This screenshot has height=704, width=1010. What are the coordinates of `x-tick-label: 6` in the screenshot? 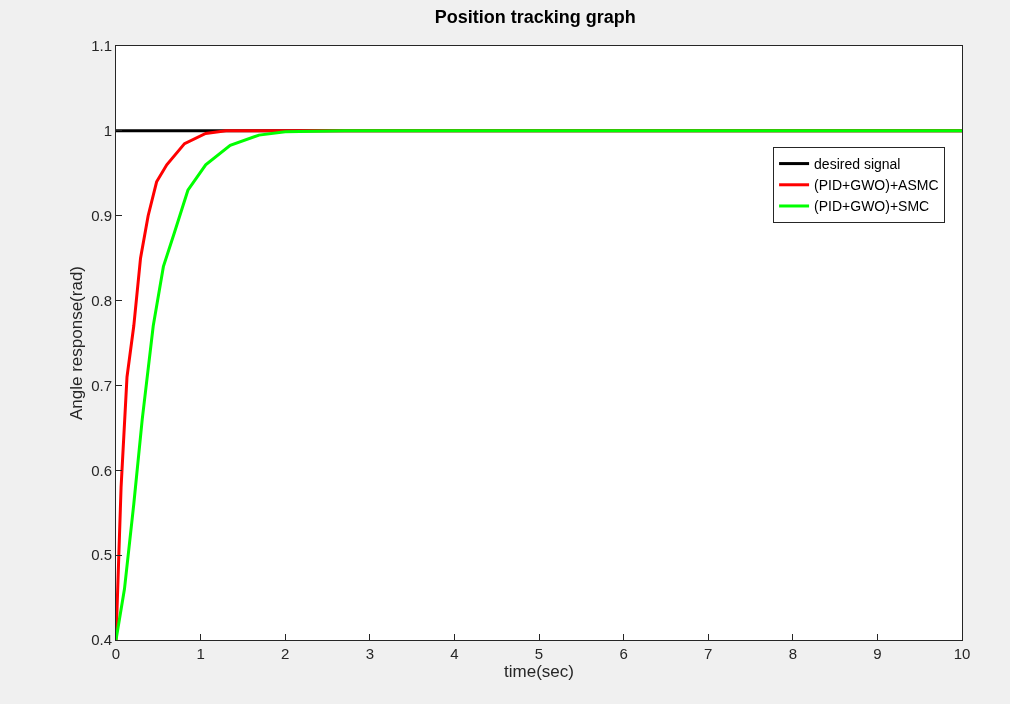 It's located at (623, 653).